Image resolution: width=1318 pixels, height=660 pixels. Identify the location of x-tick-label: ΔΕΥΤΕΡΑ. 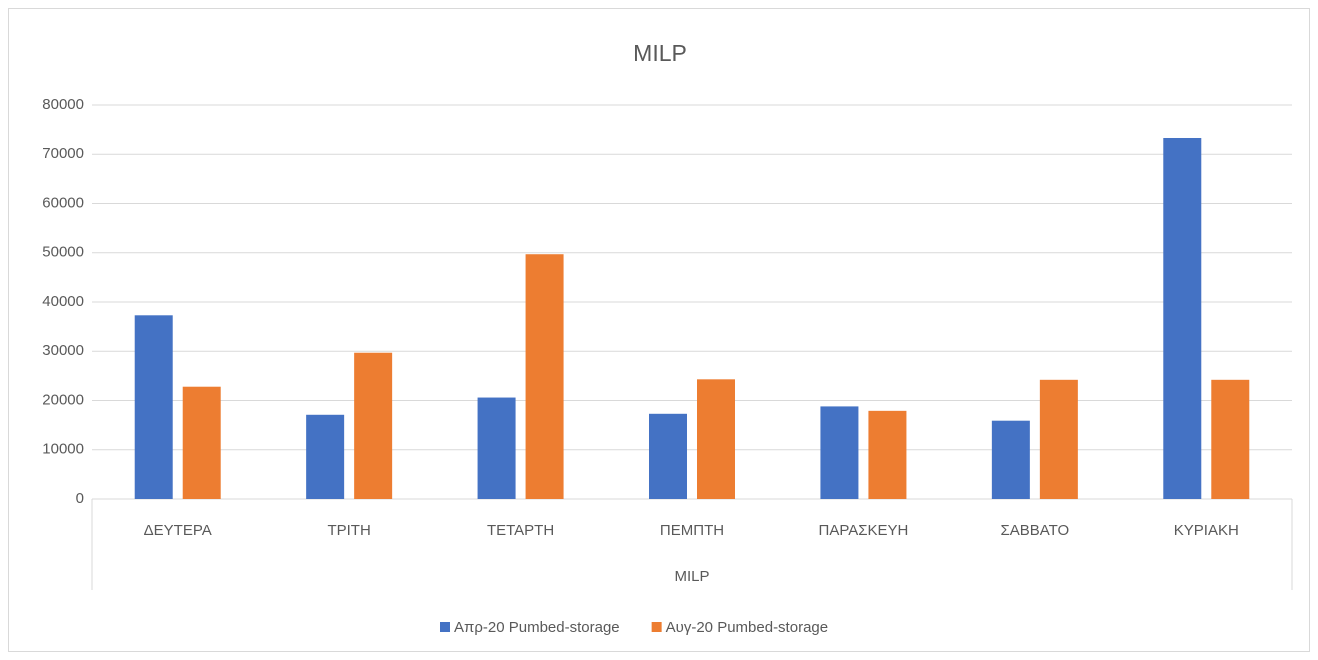
(178, 530).